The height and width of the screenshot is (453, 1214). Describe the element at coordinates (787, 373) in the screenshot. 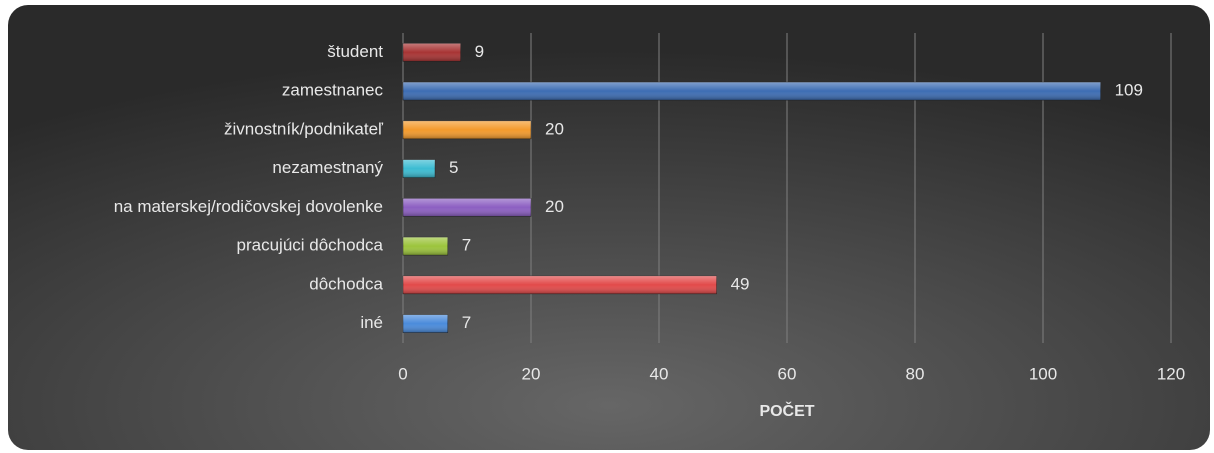

I see `x-tick-label: 60` at that location.